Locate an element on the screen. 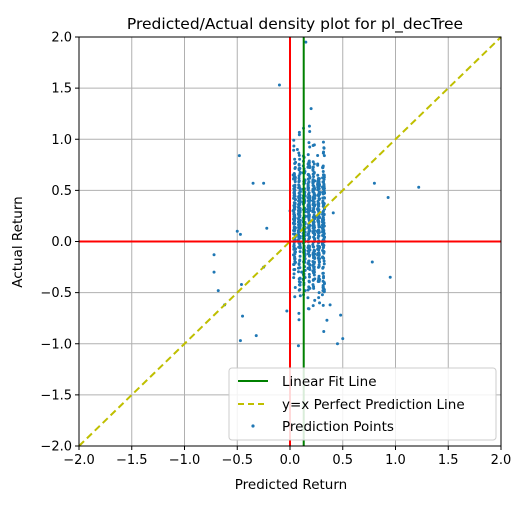  legend-perfect-line-label: y=x Perfect Prediction Line is located at coordinates (373, 405).